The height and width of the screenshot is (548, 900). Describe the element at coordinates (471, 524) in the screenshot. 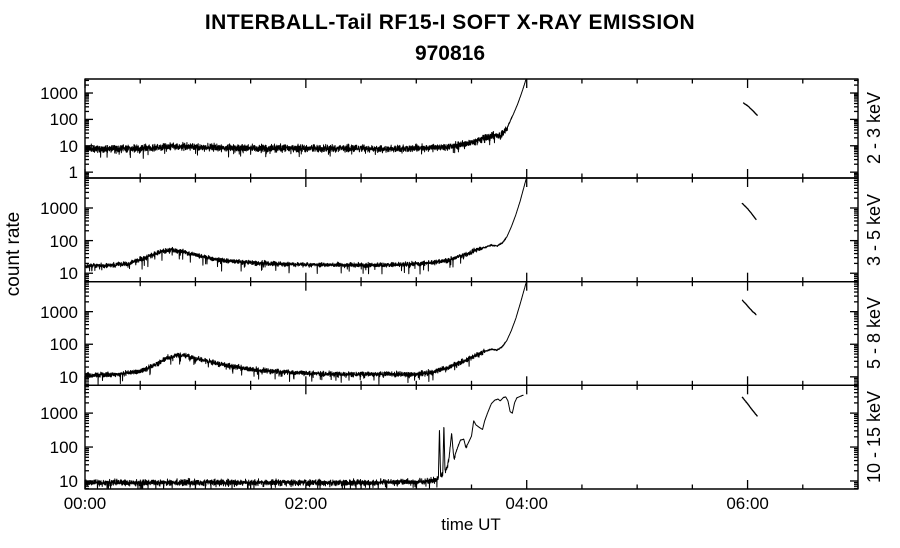

I see `x-axis-title: time UT` at that location.